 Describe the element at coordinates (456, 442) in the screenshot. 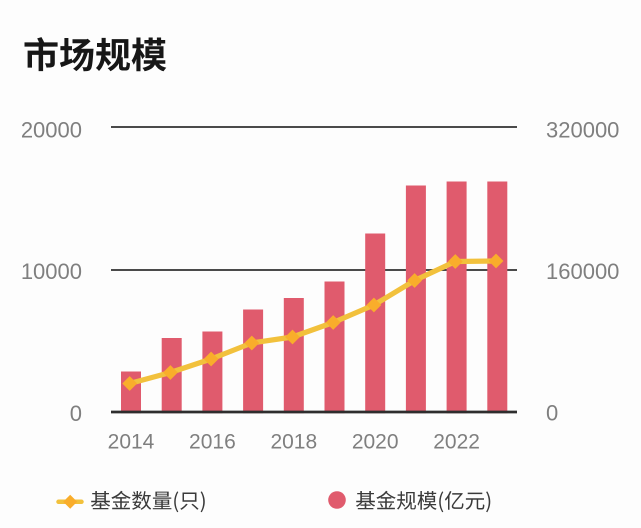

I see `svg-text: 2022` at that location.